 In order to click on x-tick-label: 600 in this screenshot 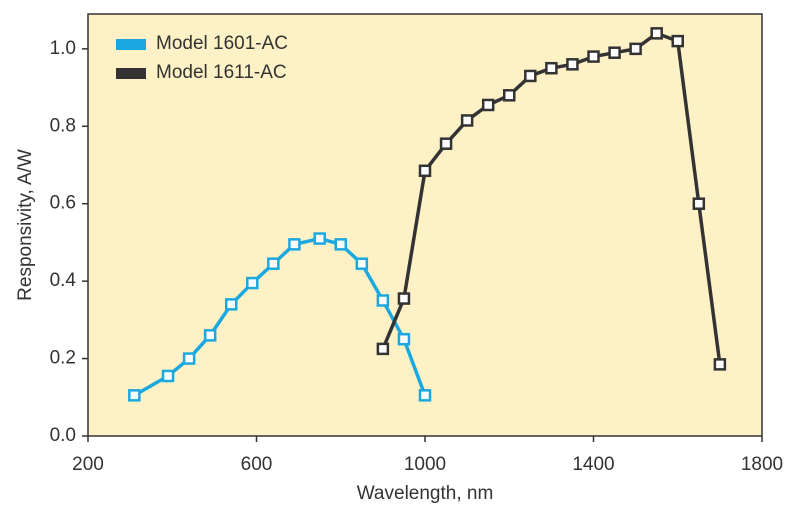, I will do `click(257, 464)`.